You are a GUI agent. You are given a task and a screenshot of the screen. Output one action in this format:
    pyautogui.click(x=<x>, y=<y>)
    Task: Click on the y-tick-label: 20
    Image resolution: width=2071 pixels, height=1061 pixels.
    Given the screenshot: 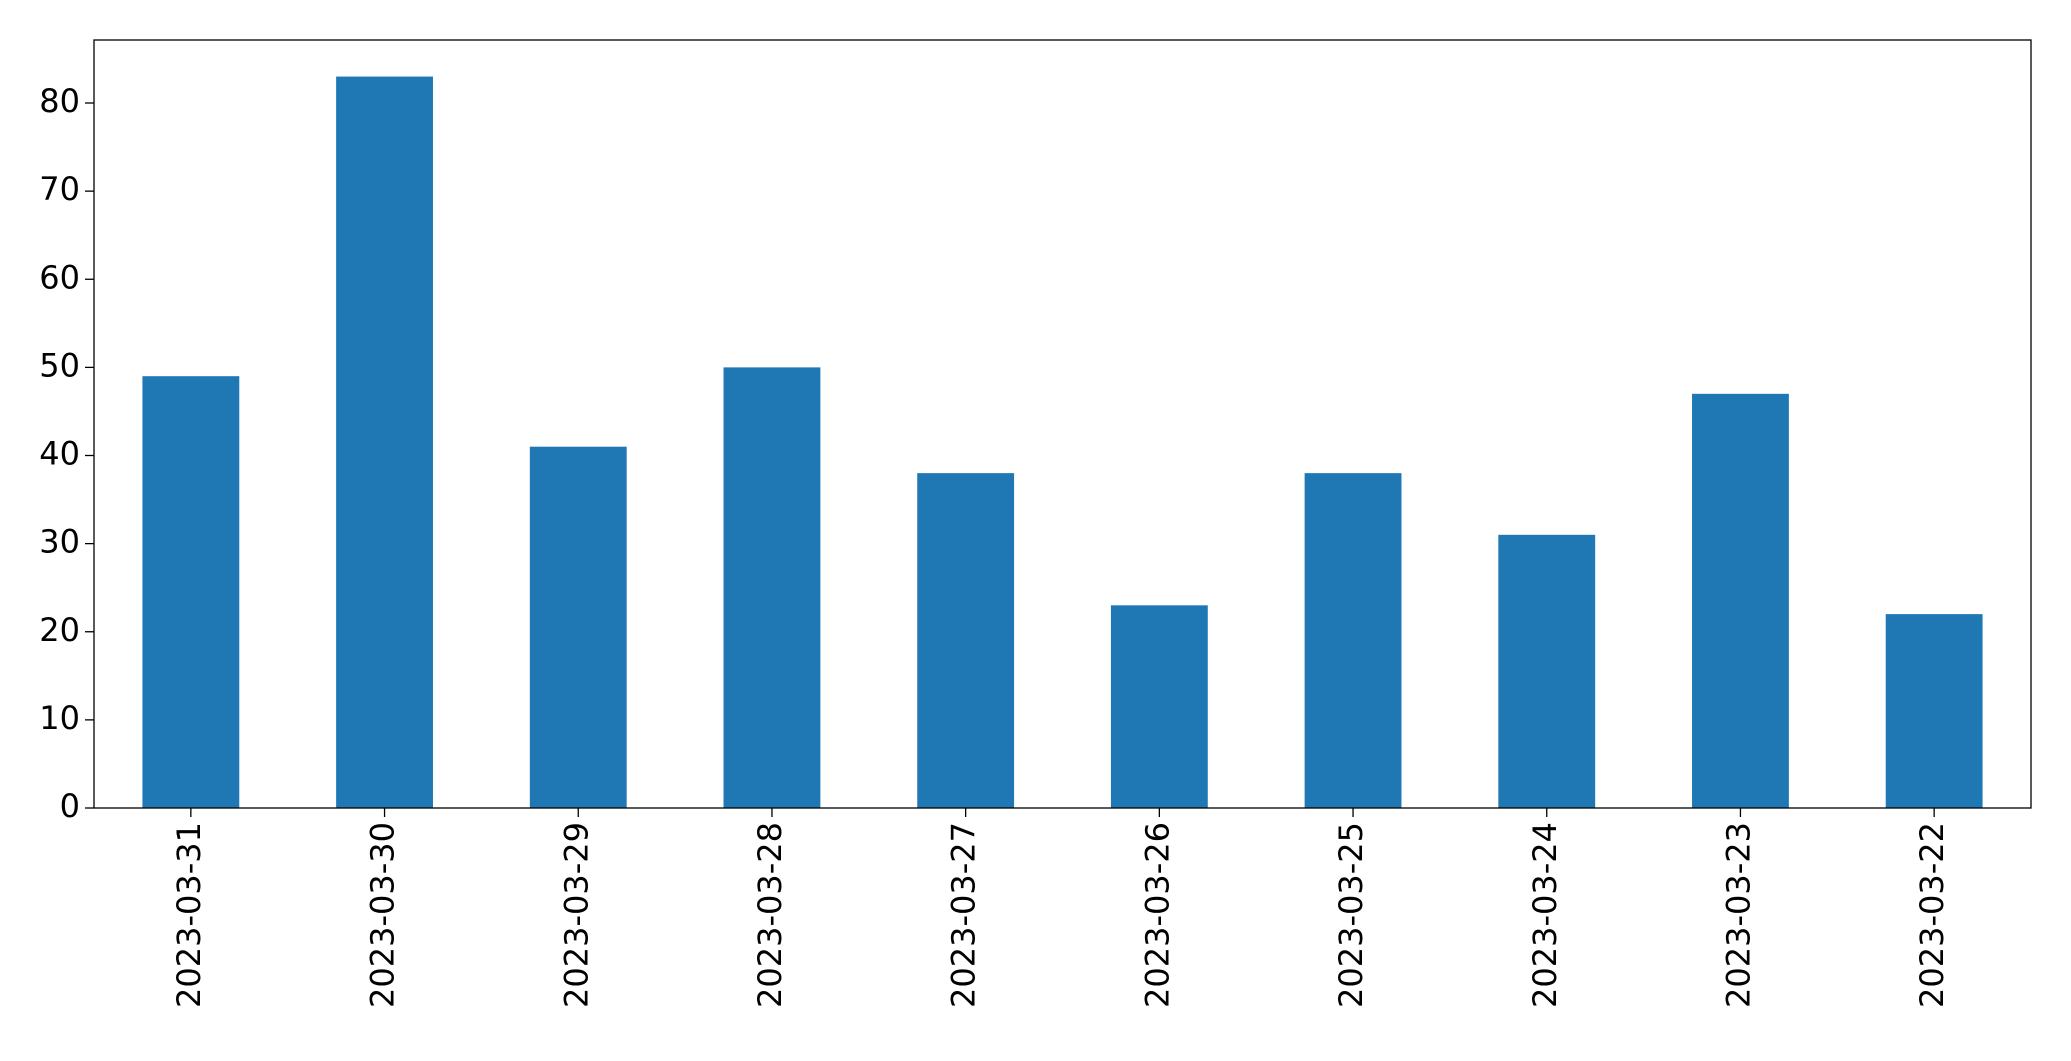 What is the action you would take?
    pyautogui.click(x=59, y=630)
    